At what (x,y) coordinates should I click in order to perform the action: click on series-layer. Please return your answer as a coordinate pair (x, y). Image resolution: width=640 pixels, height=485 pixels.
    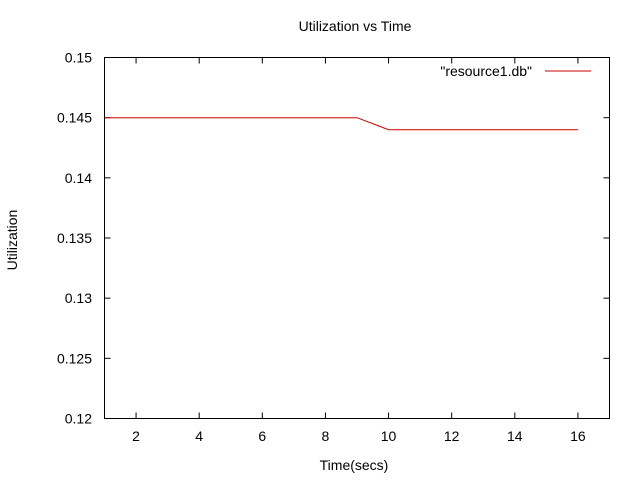
    Looking at the image, I should click on (341, 124).